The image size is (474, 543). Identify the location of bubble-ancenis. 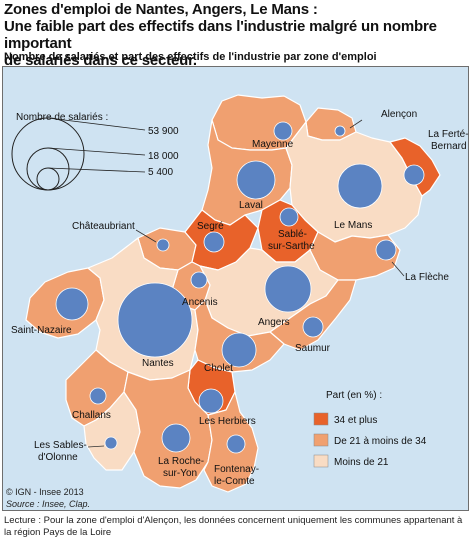
(199, 280).